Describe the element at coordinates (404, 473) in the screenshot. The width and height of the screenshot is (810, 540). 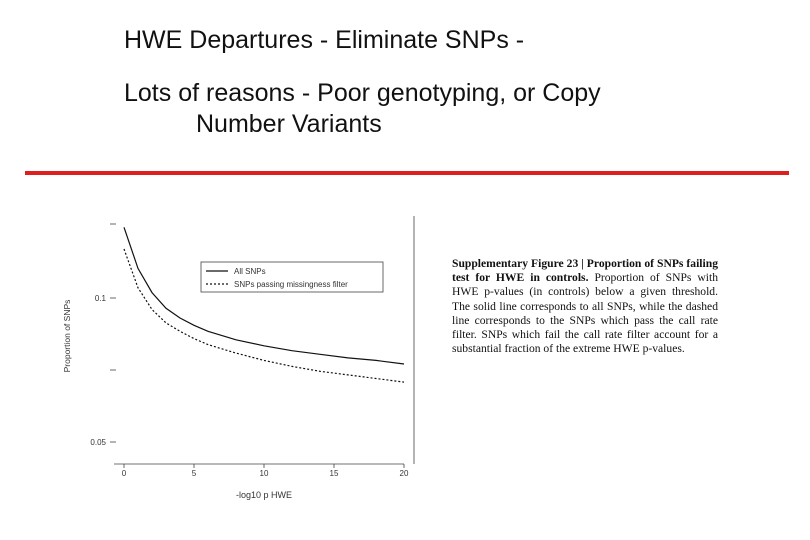
I see `x-tick-label: 20` at that location.